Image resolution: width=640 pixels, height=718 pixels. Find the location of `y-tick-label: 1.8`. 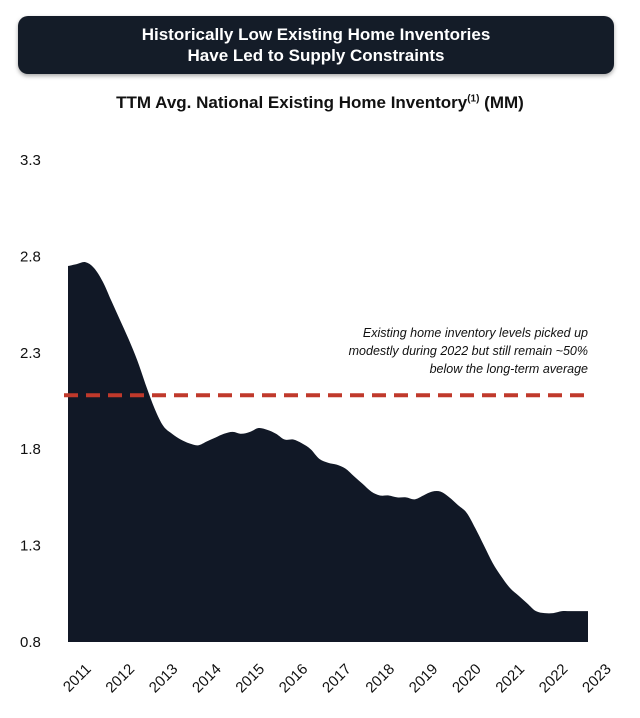

y-tick-label: 1.8 is located at coordinates (30, 449).